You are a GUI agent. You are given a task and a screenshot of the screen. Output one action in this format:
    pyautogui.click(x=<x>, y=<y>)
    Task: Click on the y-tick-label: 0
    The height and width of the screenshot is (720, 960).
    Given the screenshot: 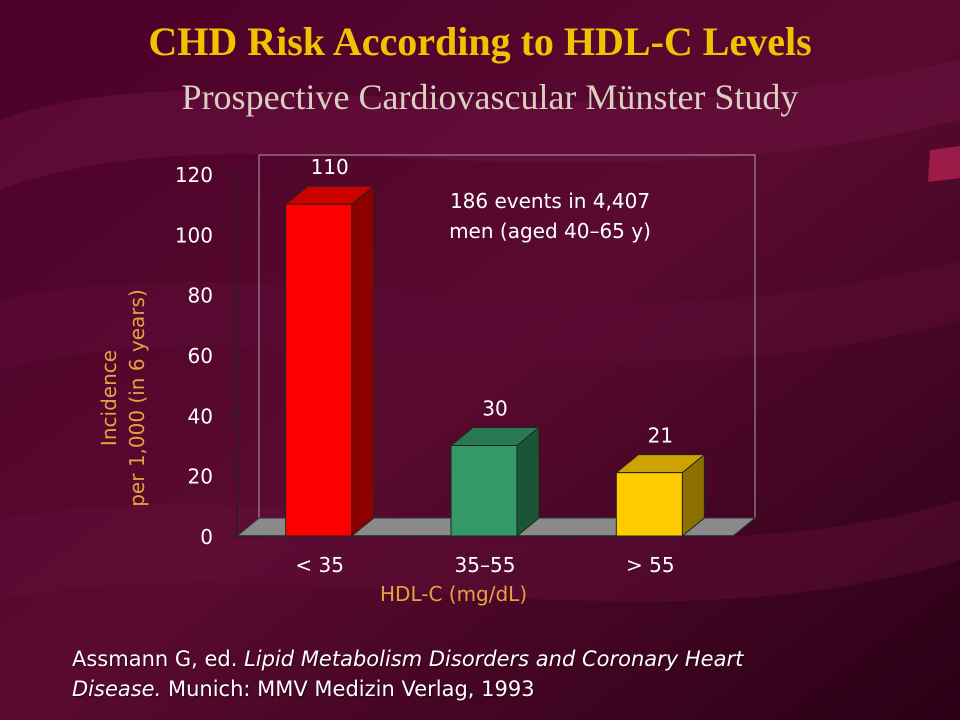 What is the action you would take?
    pyautogui.click(x=206, y=537)
    